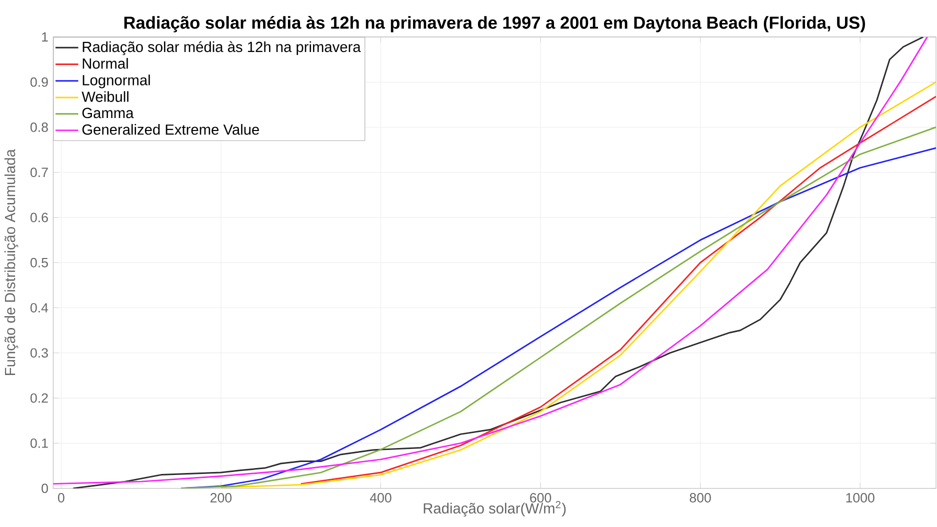 The image size is (937, 527). What do you see at coordinates (541, 497) in the screenshot?
I see `x-tick-label: 600` at bounding box center [541, 497].